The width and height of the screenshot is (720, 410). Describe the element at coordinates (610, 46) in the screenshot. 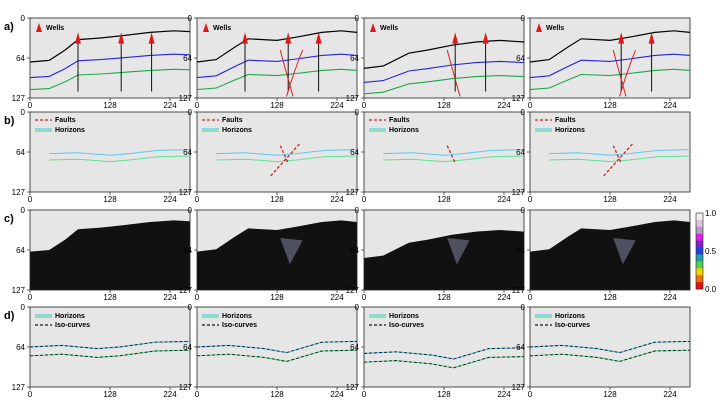

I see `horizon-top` at that location.